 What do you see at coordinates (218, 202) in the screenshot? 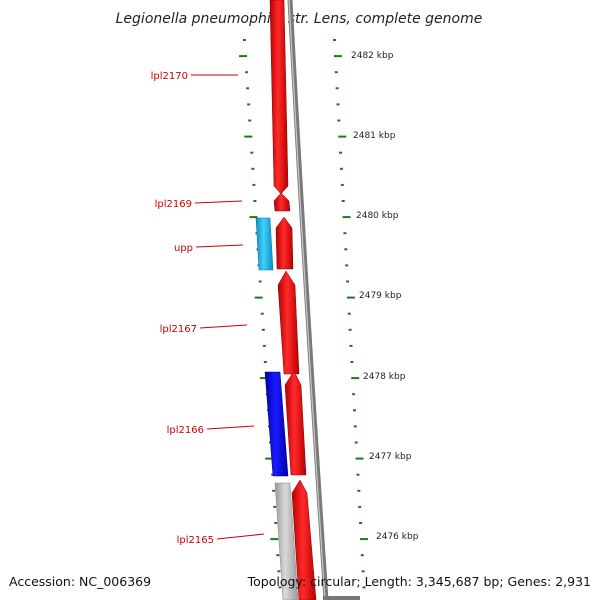
I see `leader-lpl2169` at bounding box center [218, 202].